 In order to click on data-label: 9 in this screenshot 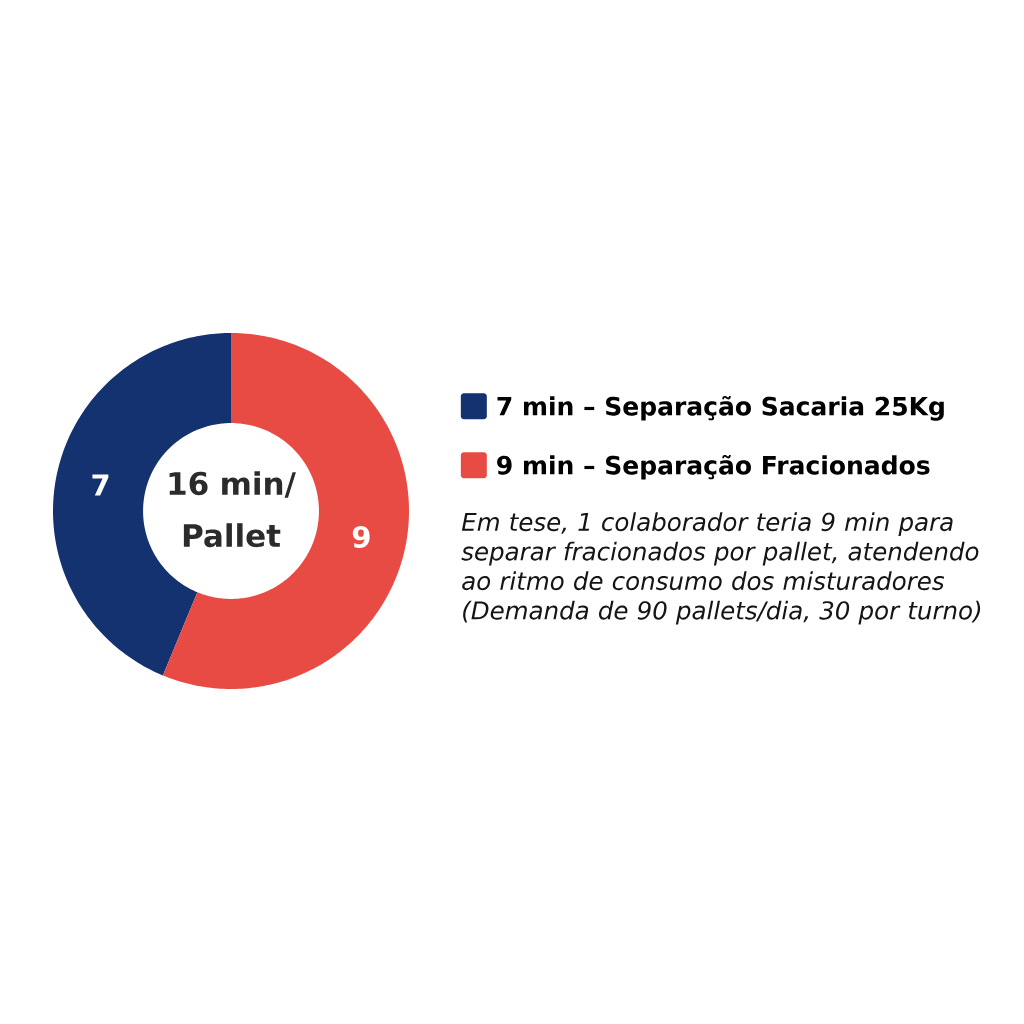, I will do `click(361, 536)`.